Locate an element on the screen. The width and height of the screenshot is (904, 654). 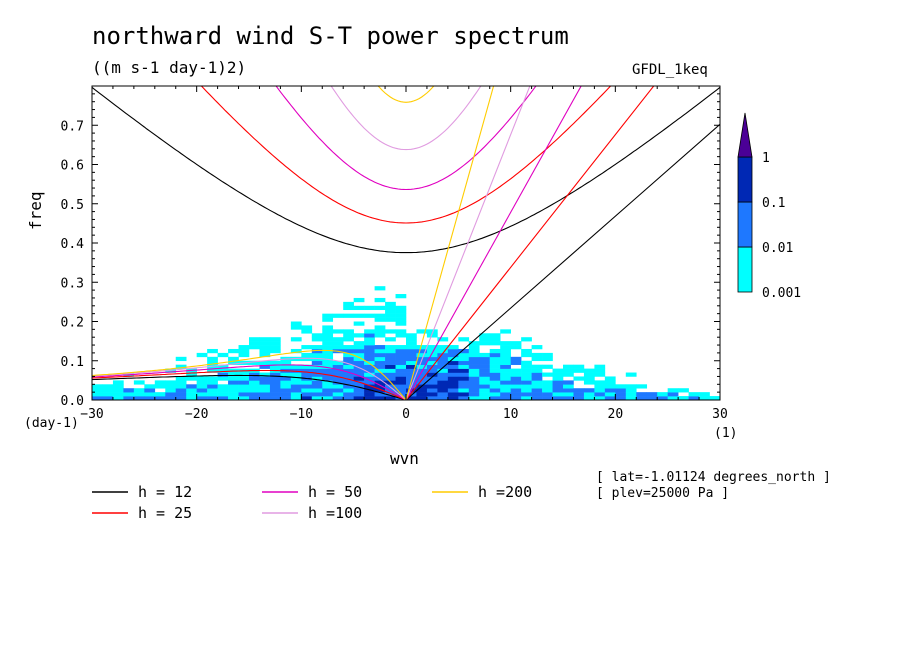
rossby-curve is located at coordinates (249, 374).